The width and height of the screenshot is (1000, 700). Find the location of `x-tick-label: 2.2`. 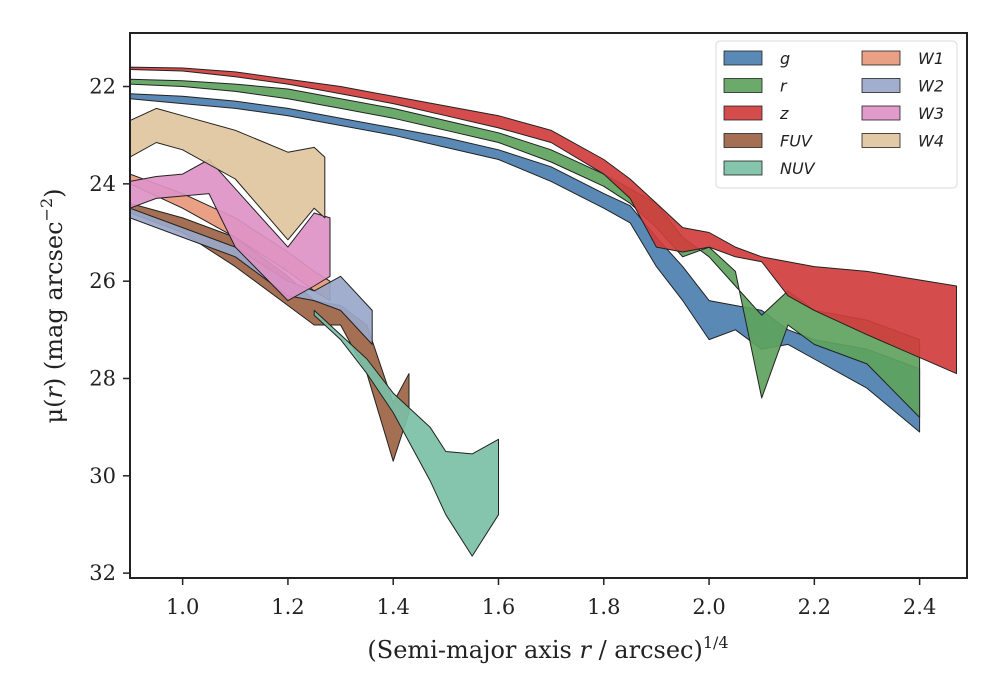

x-tick-label: 2.2 is located at coordinates (814, 607).